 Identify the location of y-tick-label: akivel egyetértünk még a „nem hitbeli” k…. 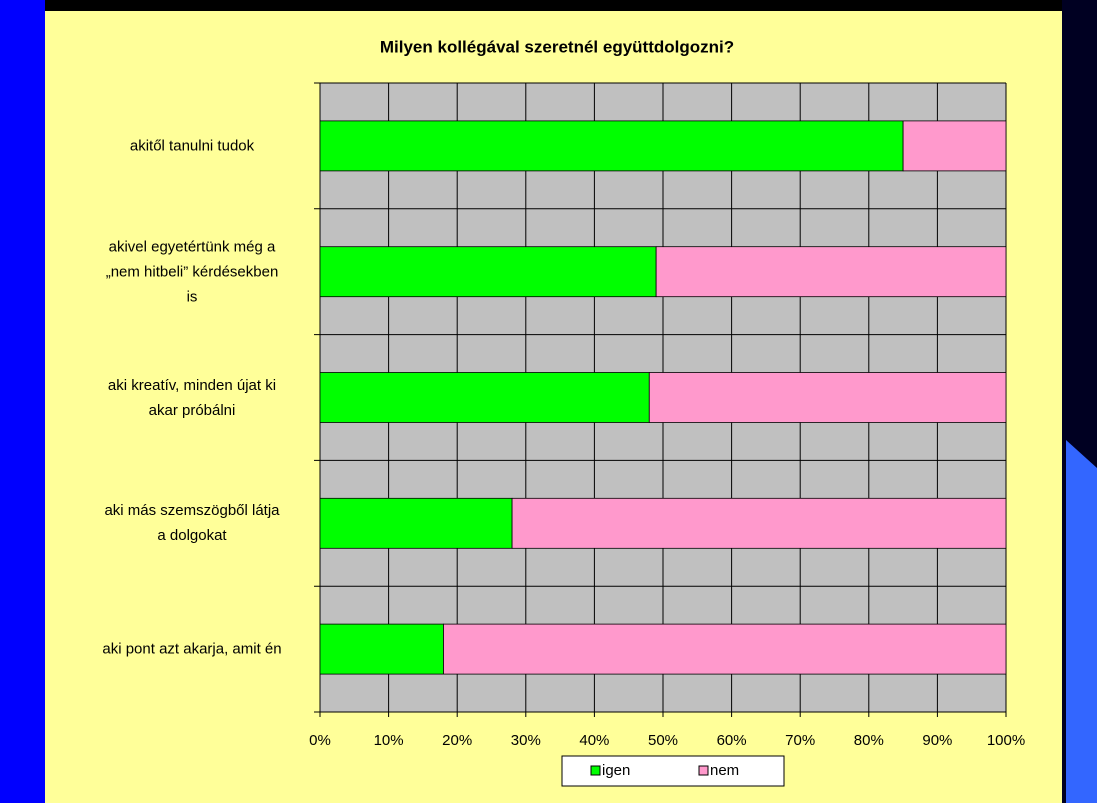
(192, 272).